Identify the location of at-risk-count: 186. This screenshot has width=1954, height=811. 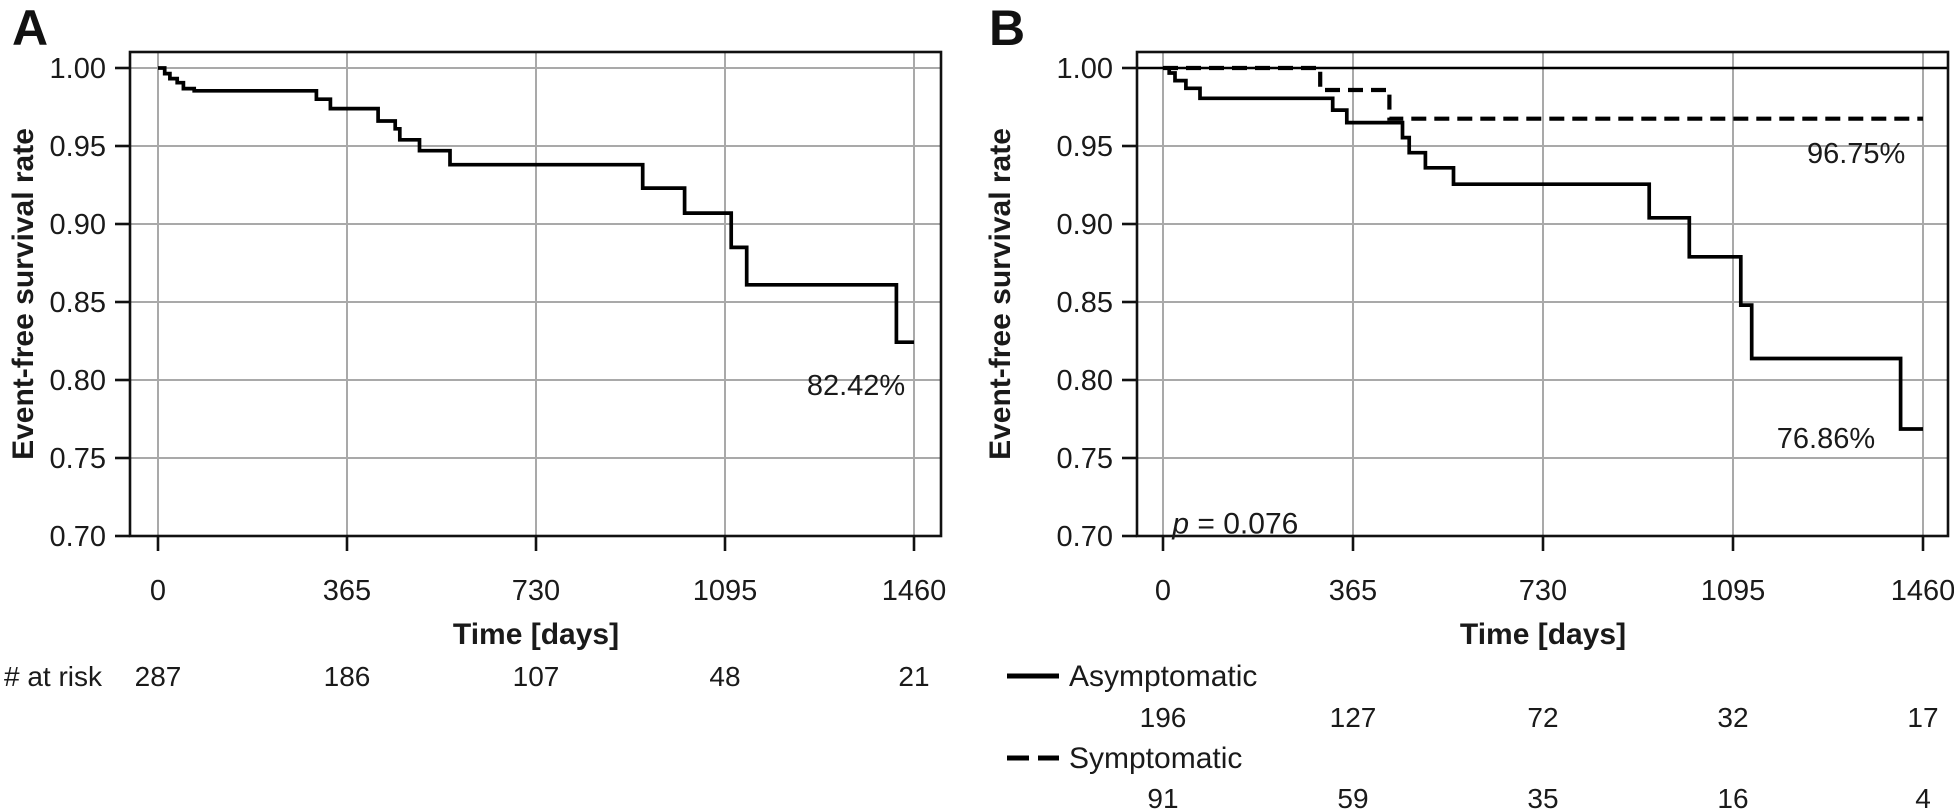
(347, 676).